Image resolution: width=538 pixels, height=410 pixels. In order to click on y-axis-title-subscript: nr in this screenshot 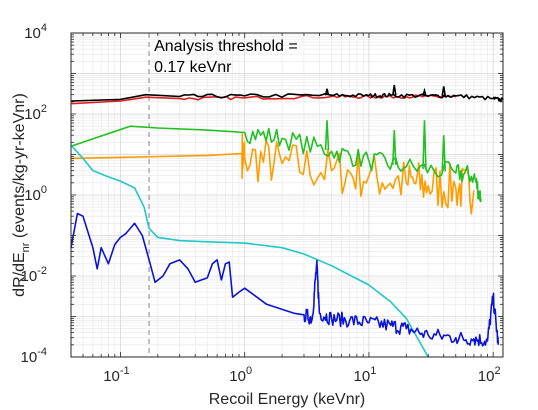, I will do `click(26, 247)`.